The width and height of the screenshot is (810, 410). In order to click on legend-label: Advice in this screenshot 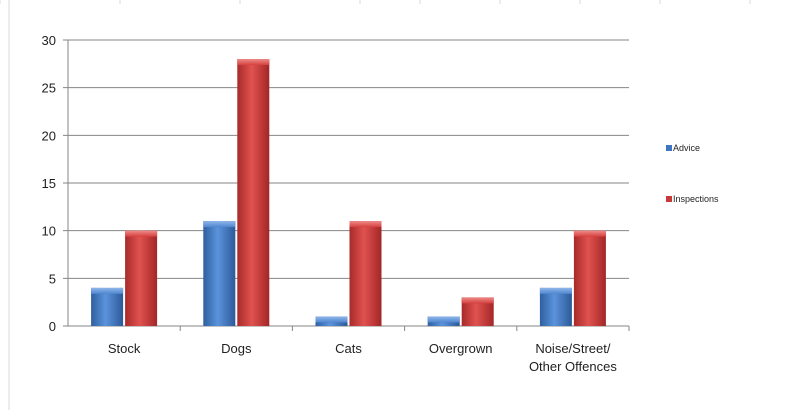, I will do `click(686, 148)`.